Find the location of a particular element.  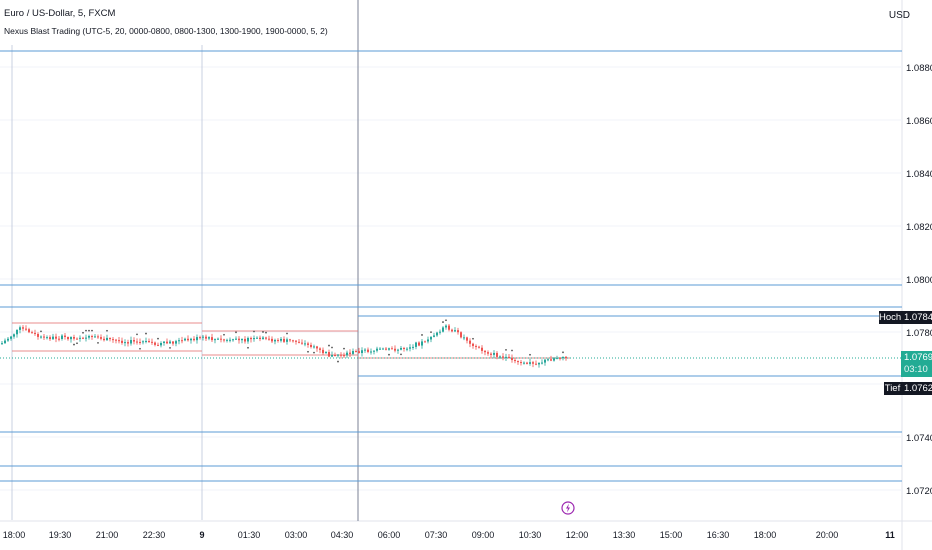

time-tick: 16:30 is located at coordinates (718, 535).